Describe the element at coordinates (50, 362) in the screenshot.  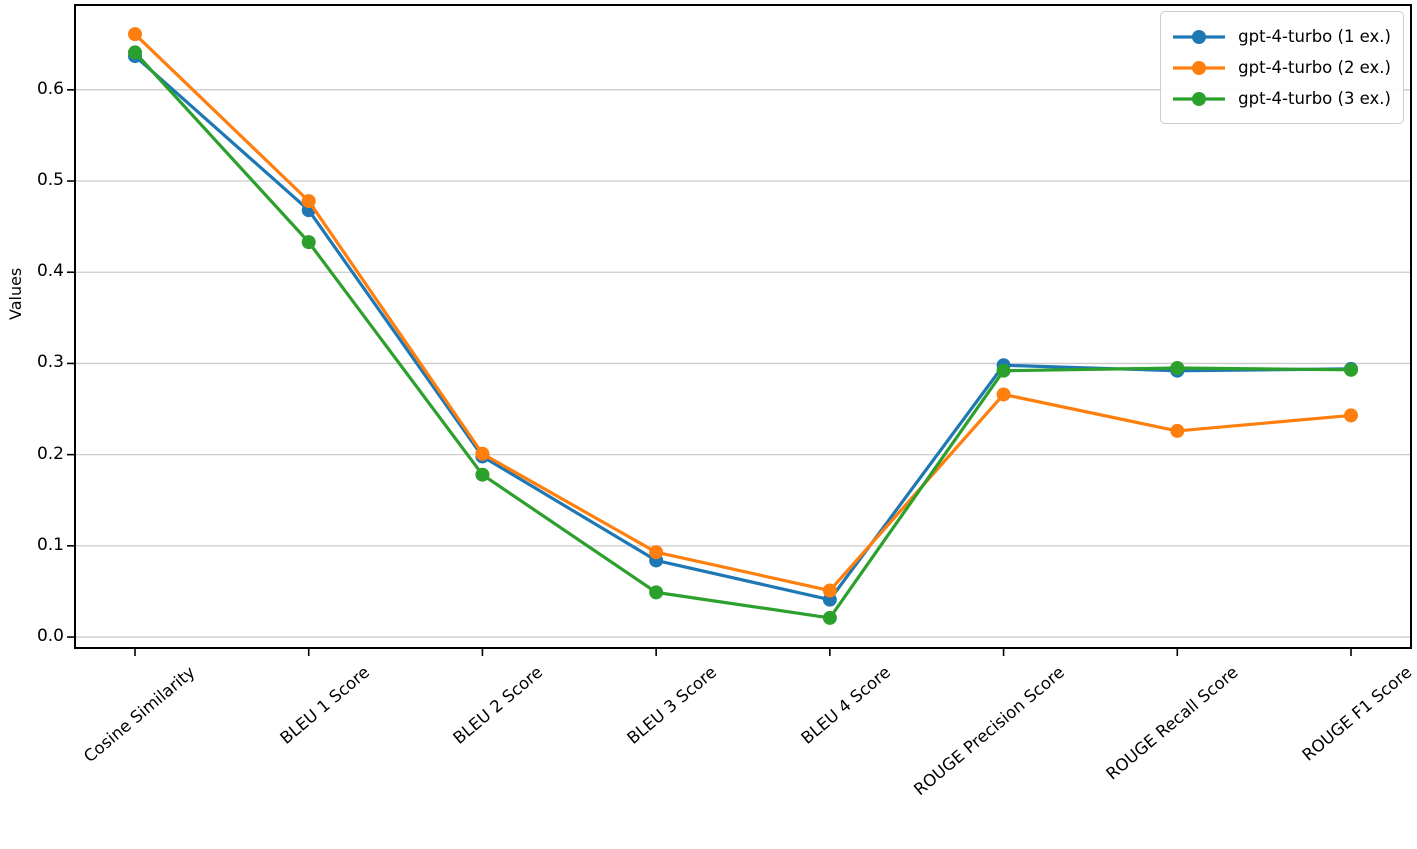
I see `y-tick-label: 0.3` at that location.